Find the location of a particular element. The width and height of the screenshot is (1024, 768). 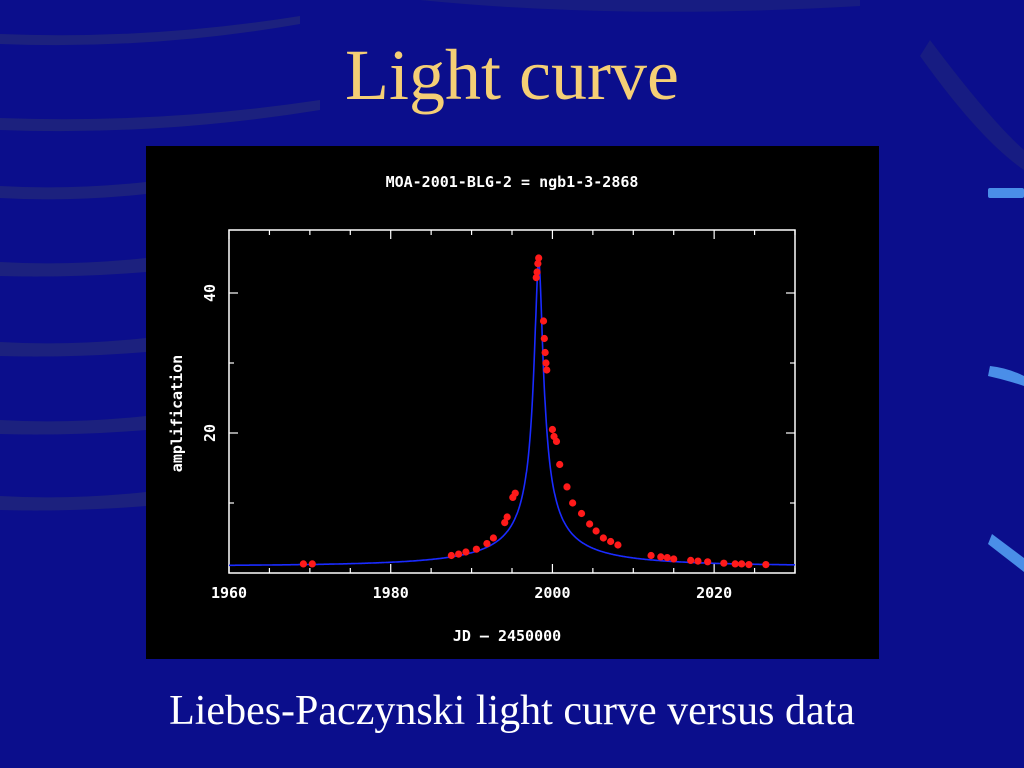

x-tick-label: 2000 is located at coordinates (552, 593).